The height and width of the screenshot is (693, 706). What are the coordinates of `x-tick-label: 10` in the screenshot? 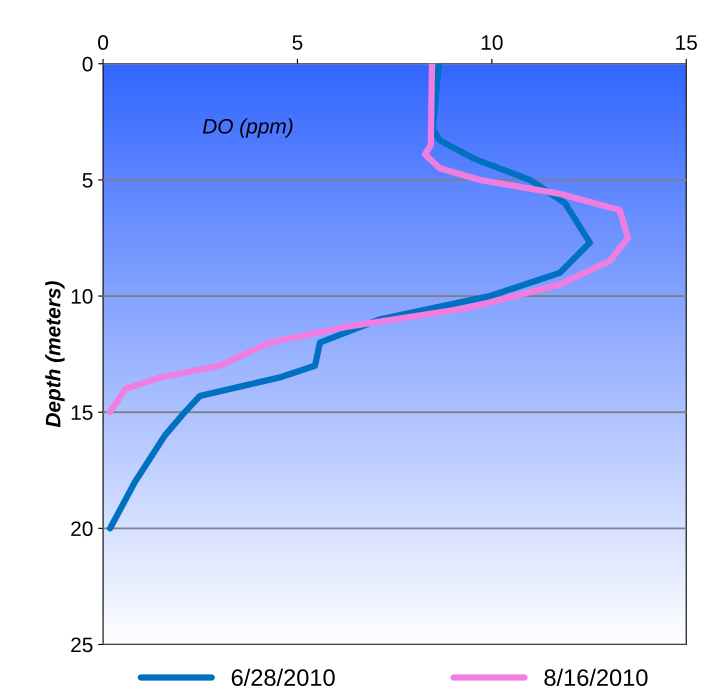 It's located at (492, 42).